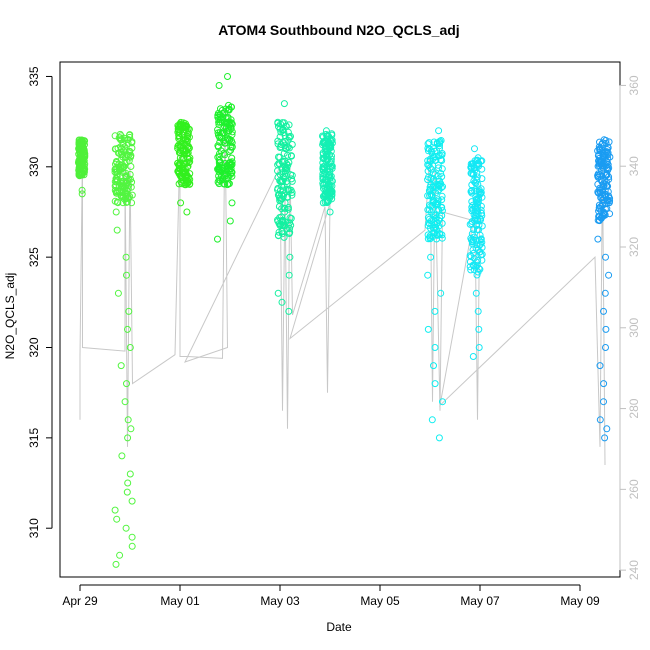 Image resolution: width=650 pixels, height=650 pixels. Describe the element at coordinates (580, 601) in the screenshot. I see `x-tick-label: May 09` at that location.